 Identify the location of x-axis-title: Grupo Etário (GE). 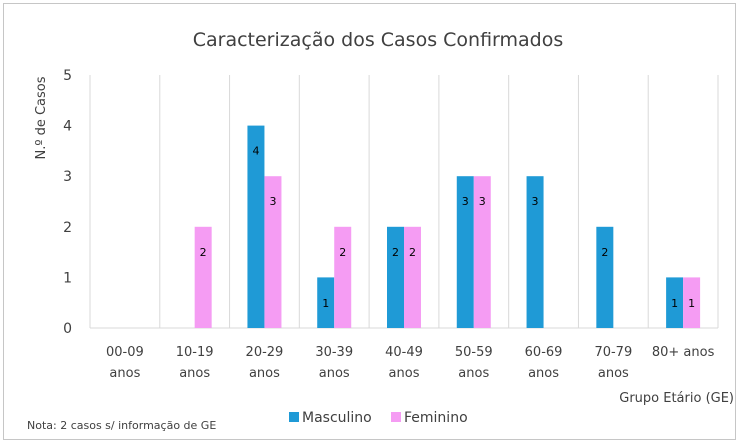
(676, 398).